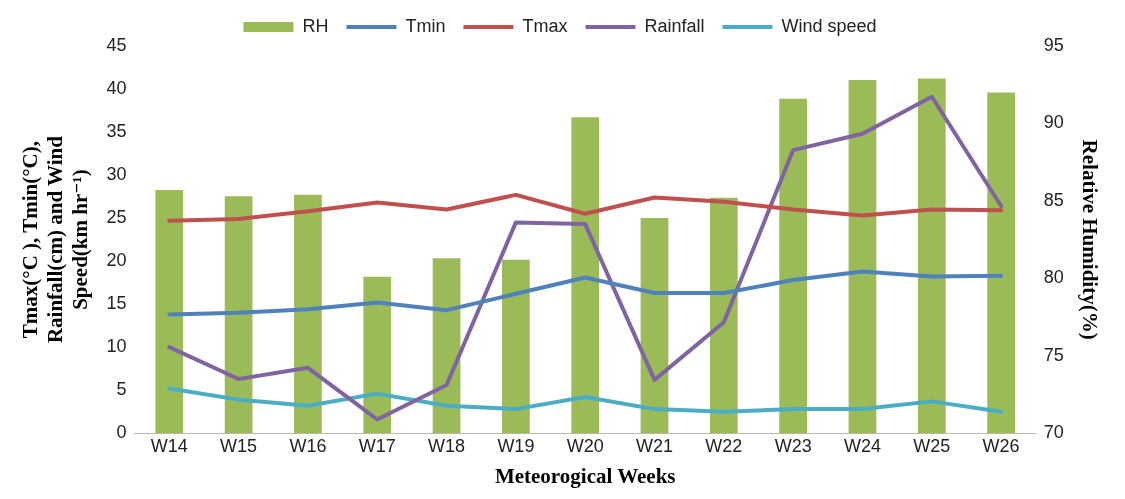 The height and width of the screenshot is (499, 1125). What do you see at coordinates (315, 25) in the screenshot?
I see `legend-label: RH` at bounding box center [315, 25].